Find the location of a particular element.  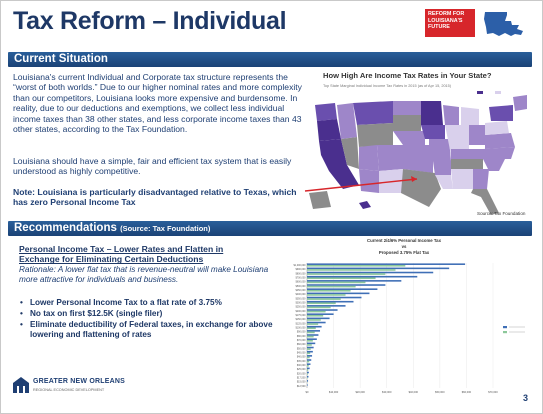

x-tick-label: $30,000 is located at coordinates (387, 392).